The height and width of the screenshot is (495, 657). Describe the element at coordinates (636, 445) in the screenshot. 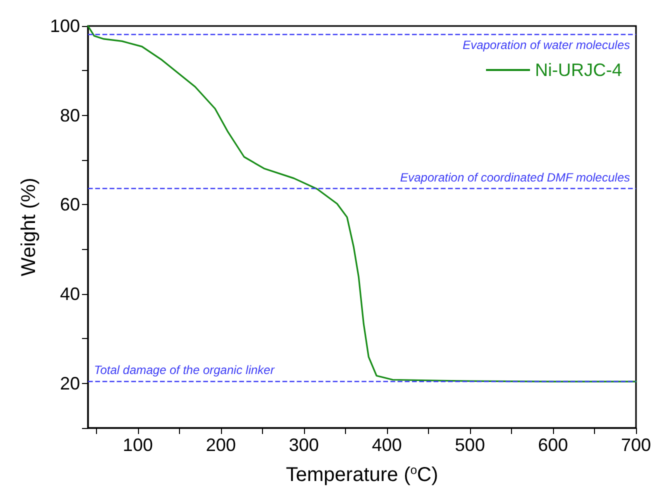

I see `x-tick-label: 700` at that location.